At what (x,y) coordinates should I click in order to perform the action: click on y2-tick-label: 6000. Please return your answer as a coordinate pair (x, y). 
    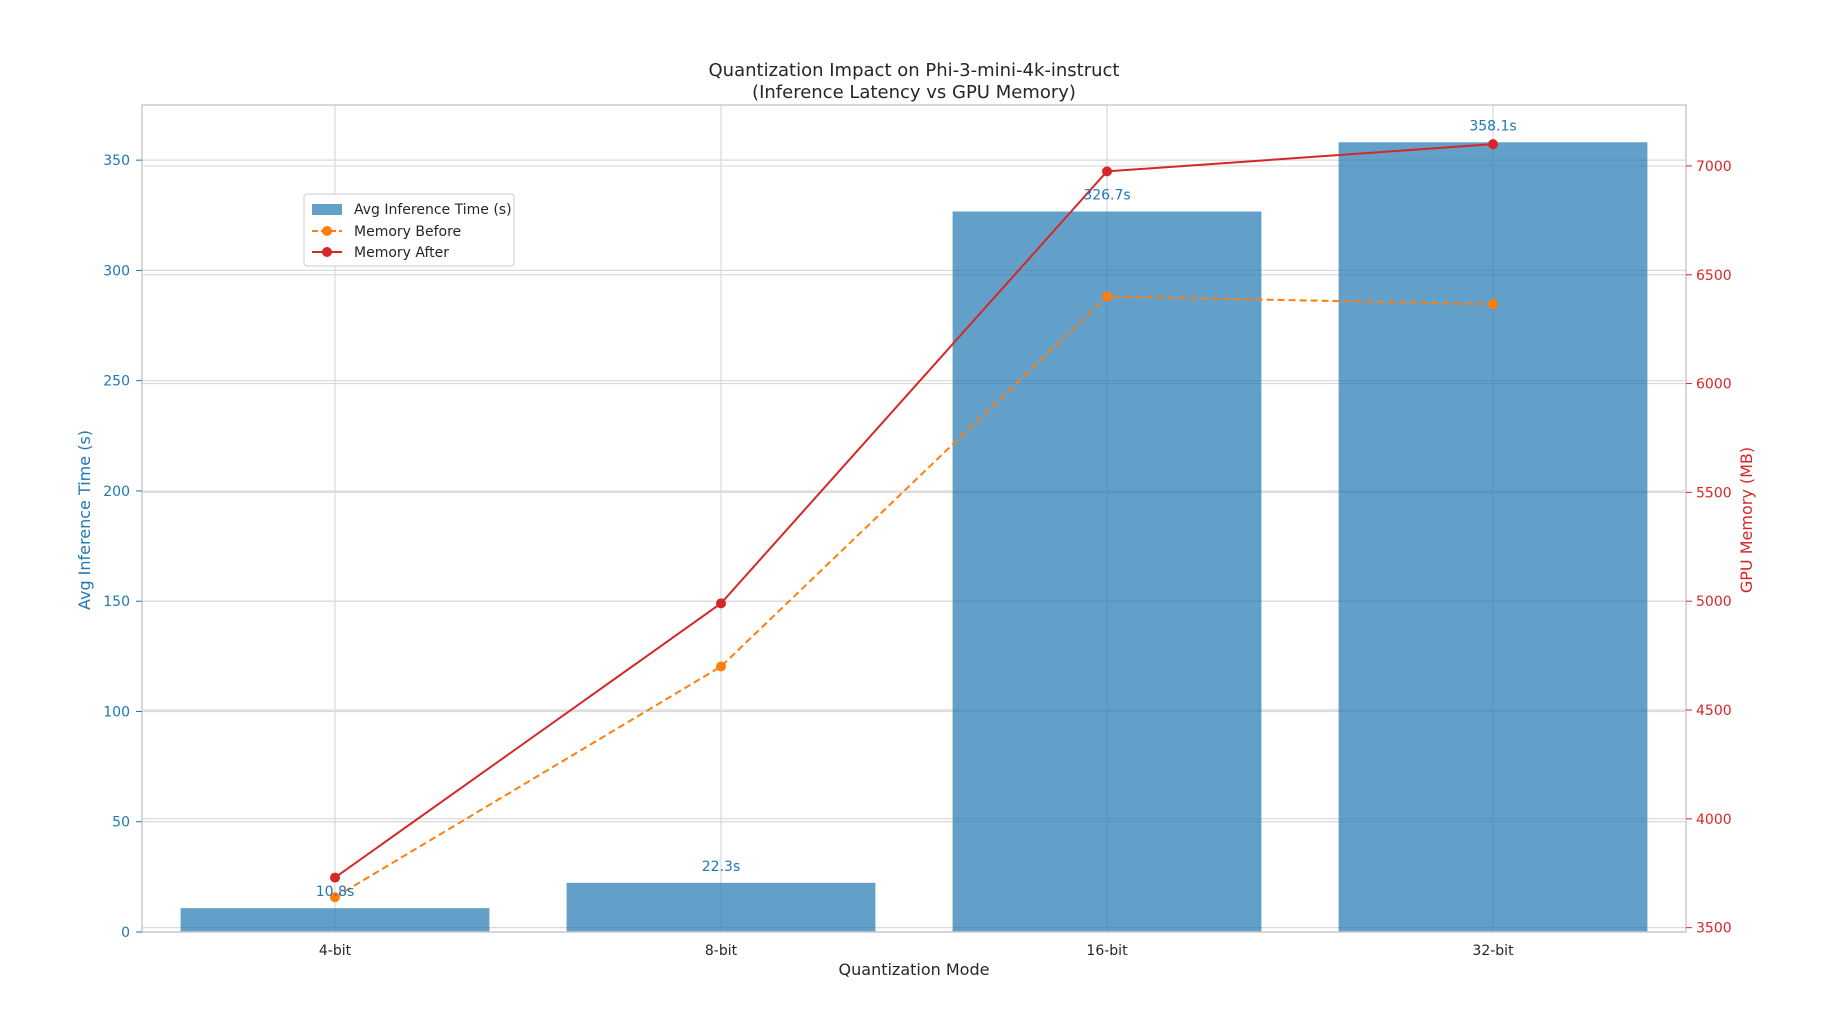
    Looking at the image, I should click on (1714, 385).